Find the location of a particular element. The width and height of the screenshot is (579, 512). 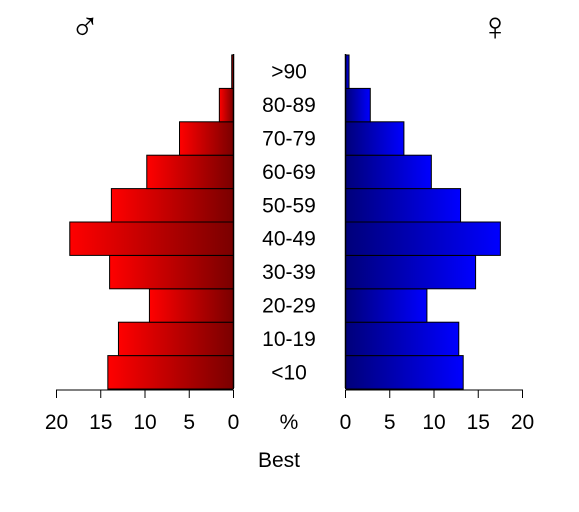

male-tick-label: 20 is located at coordinates (56, 422).